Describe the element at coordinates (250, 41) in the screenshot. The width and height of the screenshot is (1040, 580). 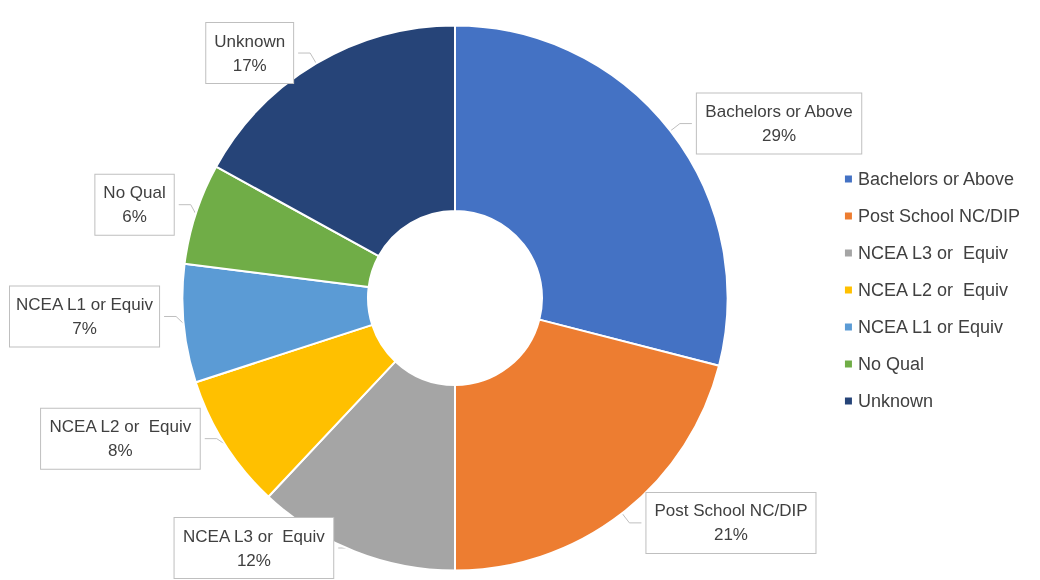
I see `slice-label: Unknown` at that location.